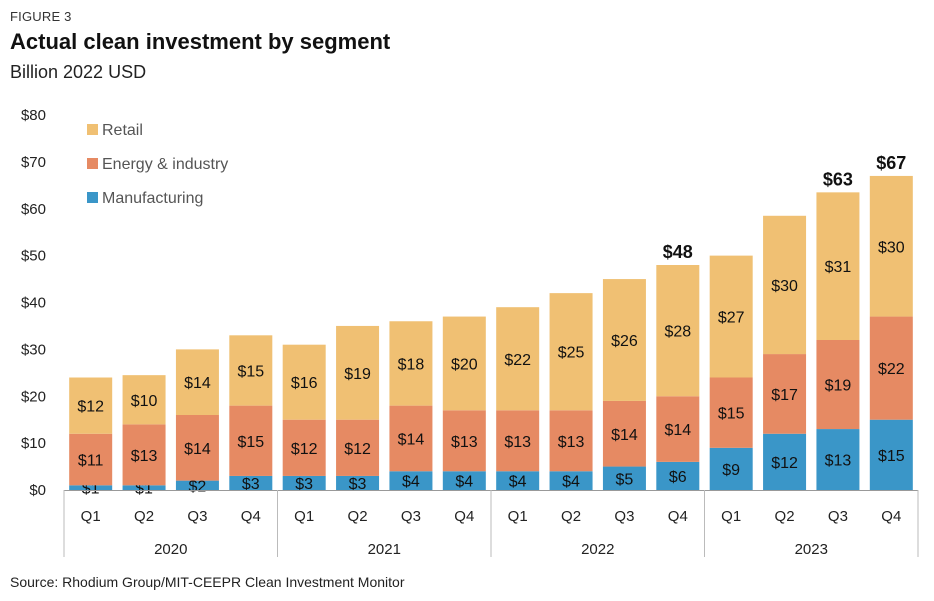  I want to click on data-label: $9, so click(731, 470).